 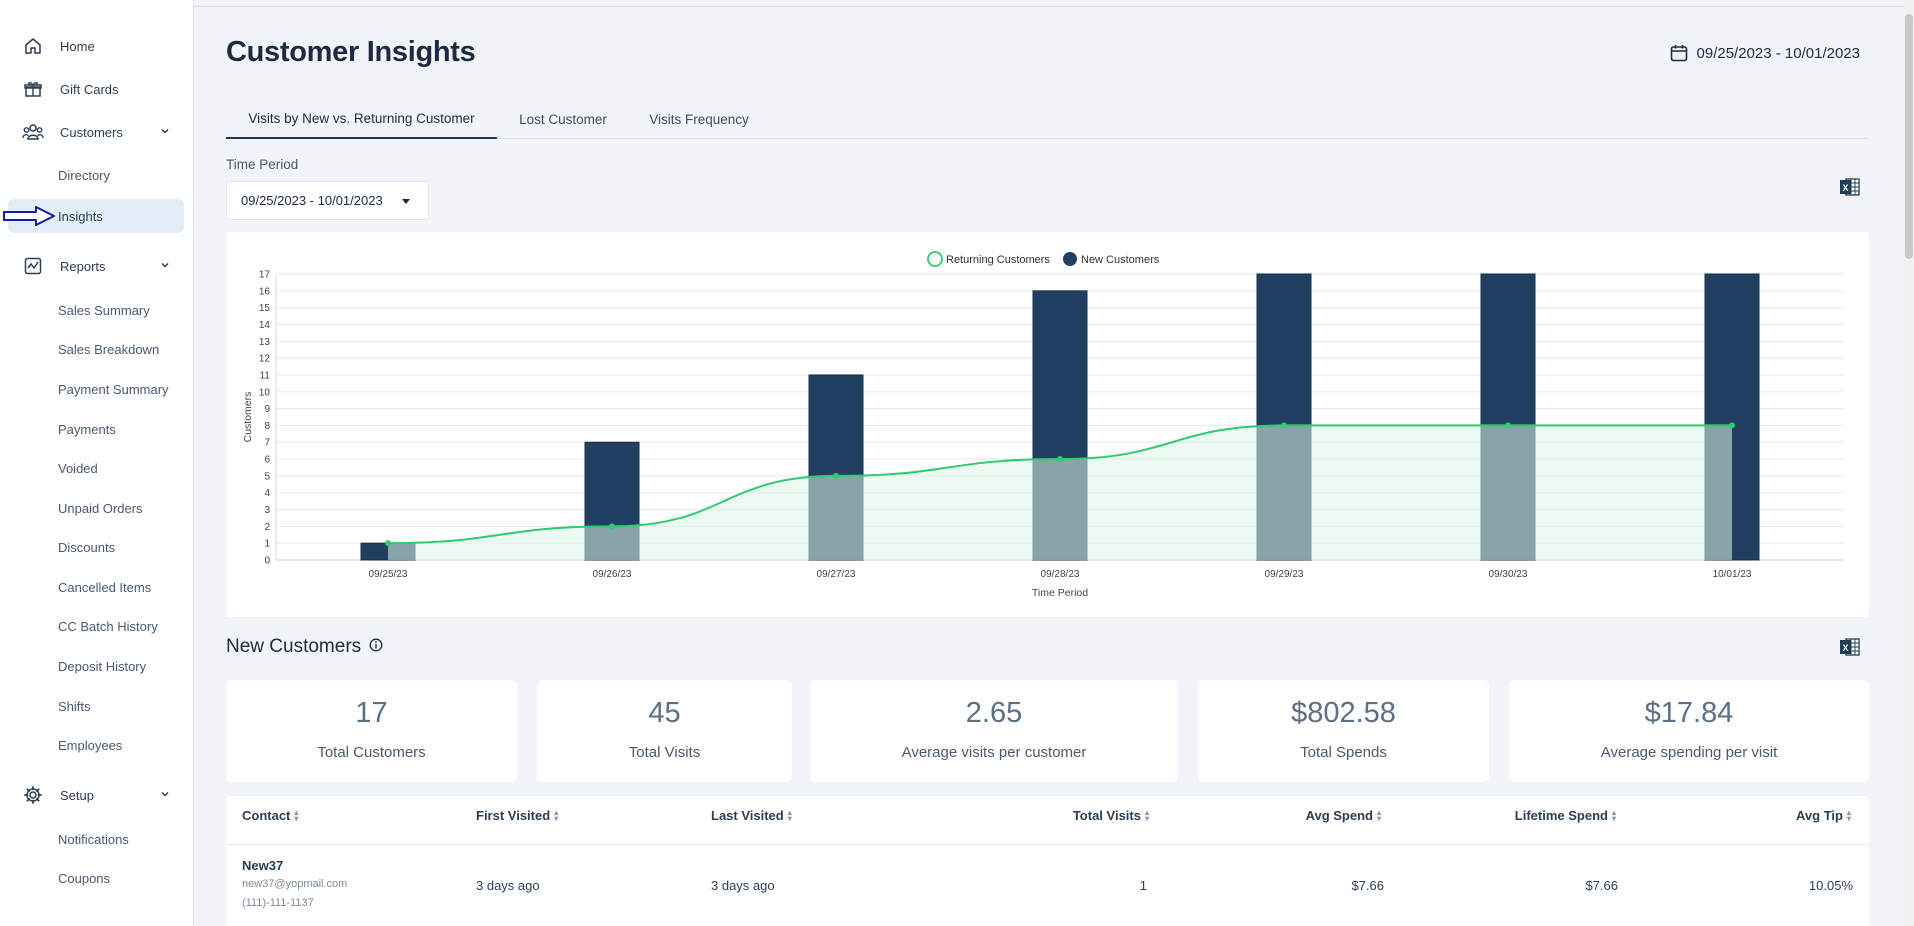 I want to click on column-header-total-visits: Total Visits ▴ ▾, so click(x=1111, y=815).